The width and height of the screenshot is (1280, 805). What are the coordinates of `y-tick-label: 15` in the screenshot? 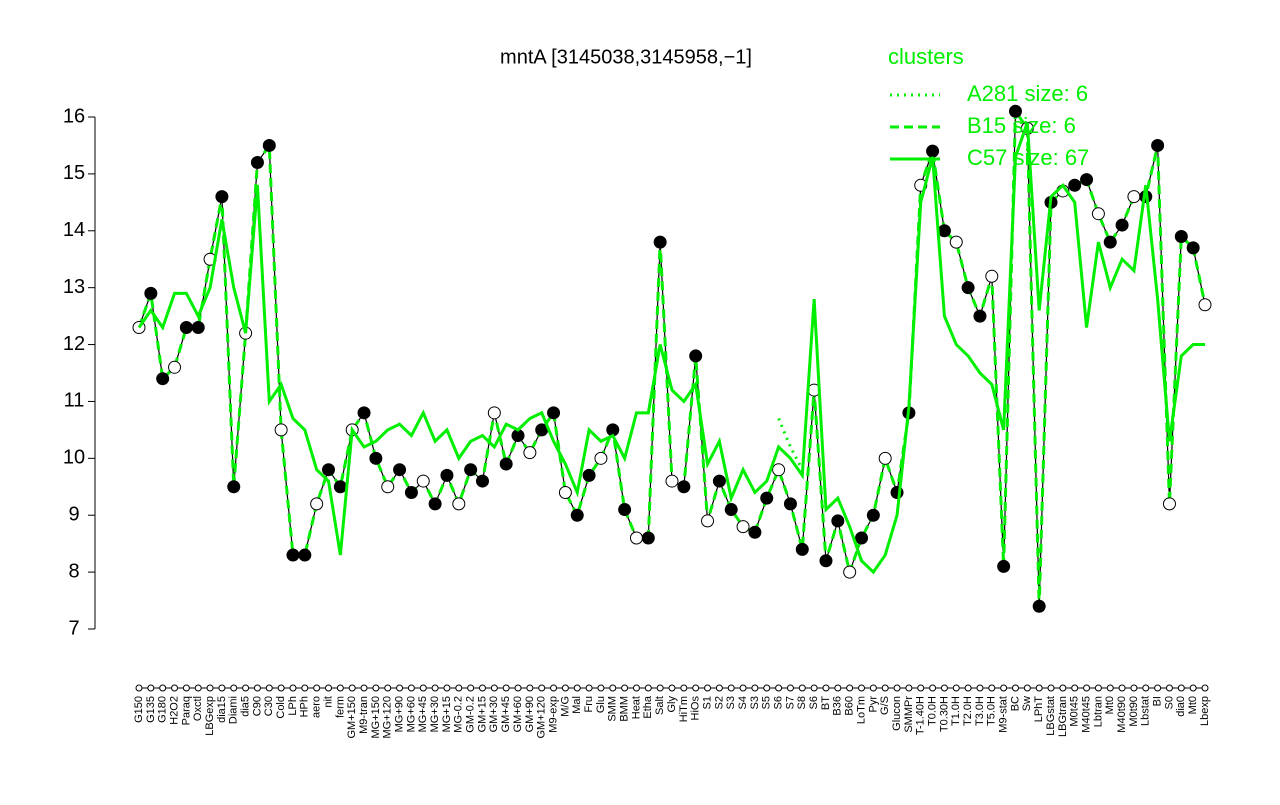 It's located at (74, 173).